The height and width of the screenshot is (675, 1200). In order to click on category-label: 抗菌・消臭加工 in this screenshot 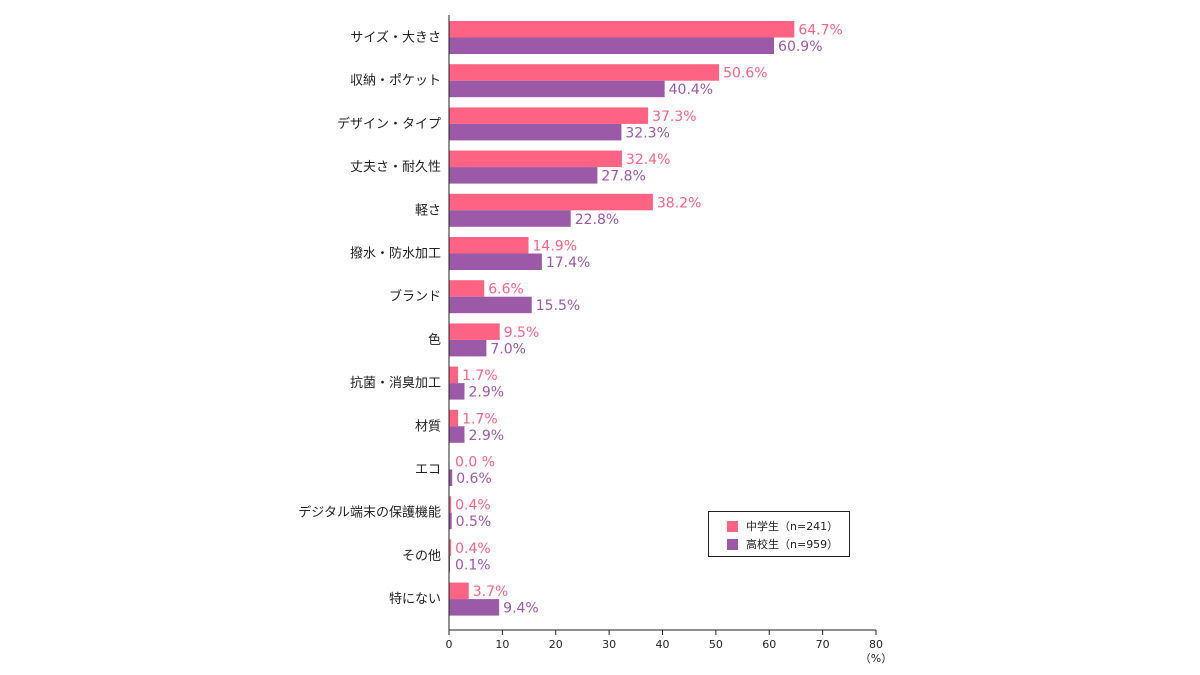, I will do `click(395, 383)`.